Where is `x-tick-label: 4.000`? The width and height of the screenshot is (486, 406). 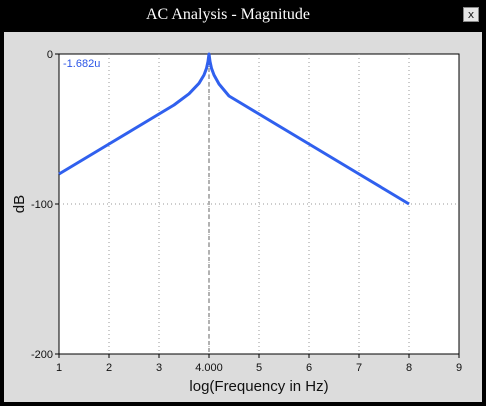 x-tick-label: 4.000 is located at coordinates (209, 368).